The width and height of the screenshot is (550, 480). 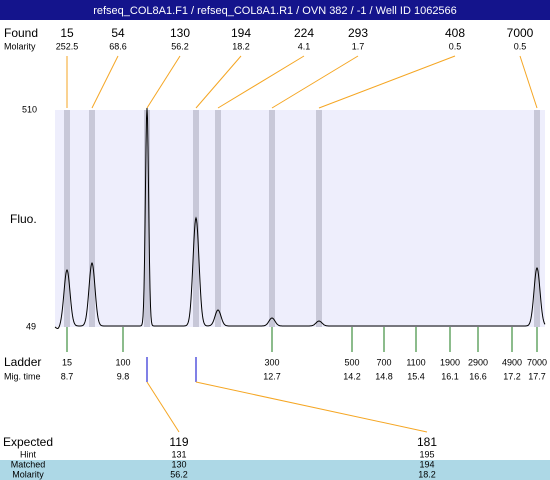 I want to click on expected-row-label: Hint, so click(x=28, y=454).